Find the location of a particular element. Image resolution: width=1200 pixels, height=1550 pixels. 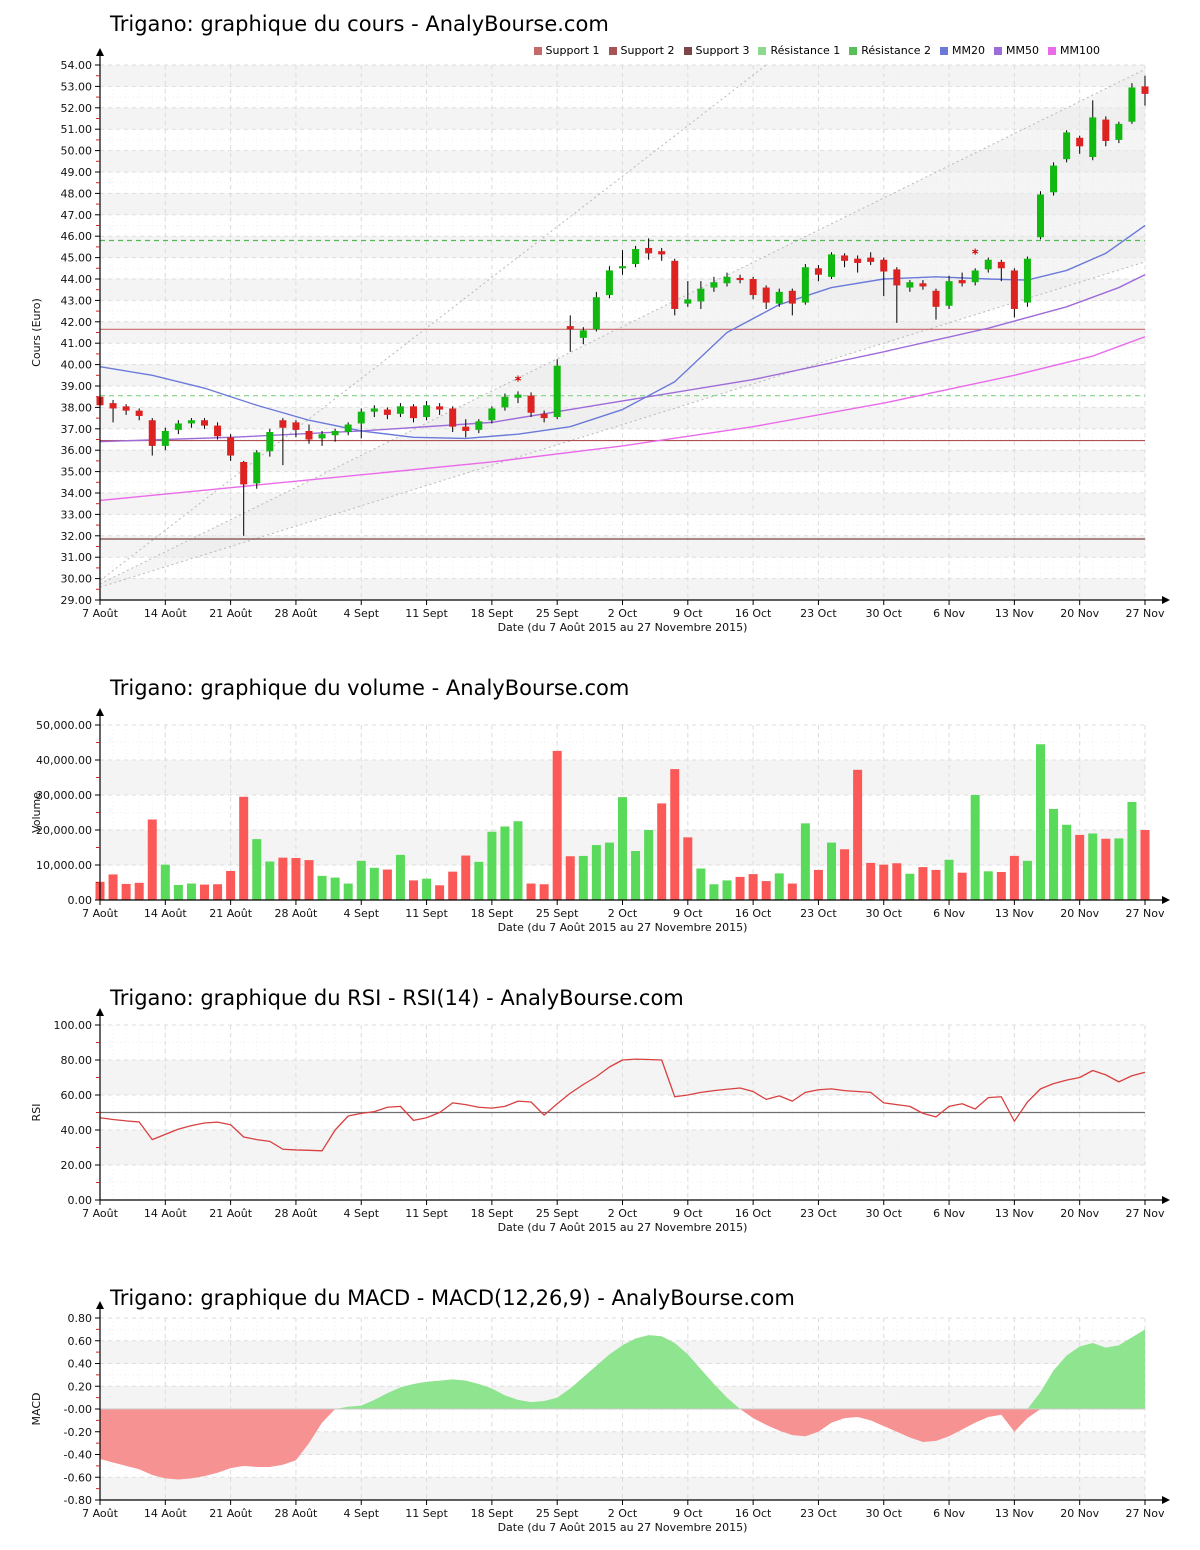

svg-text: 20.00 is located at coordinates (77, 1165).